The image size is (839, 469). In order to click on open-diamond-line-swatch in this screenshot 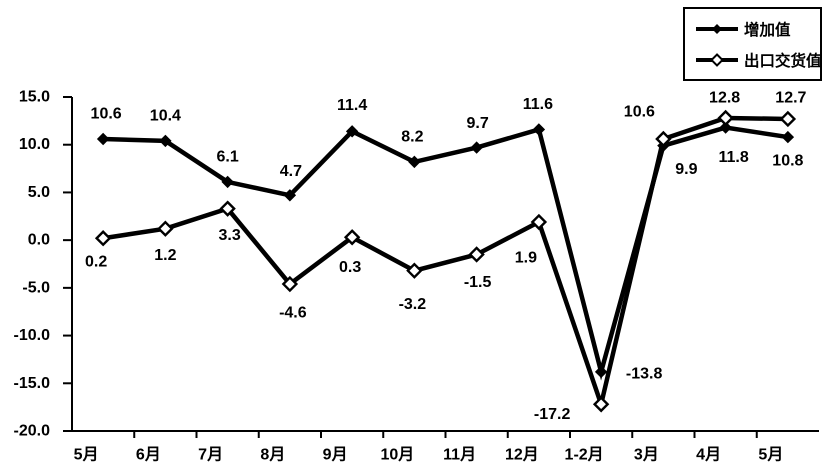, I will do `click(717, 59)`.